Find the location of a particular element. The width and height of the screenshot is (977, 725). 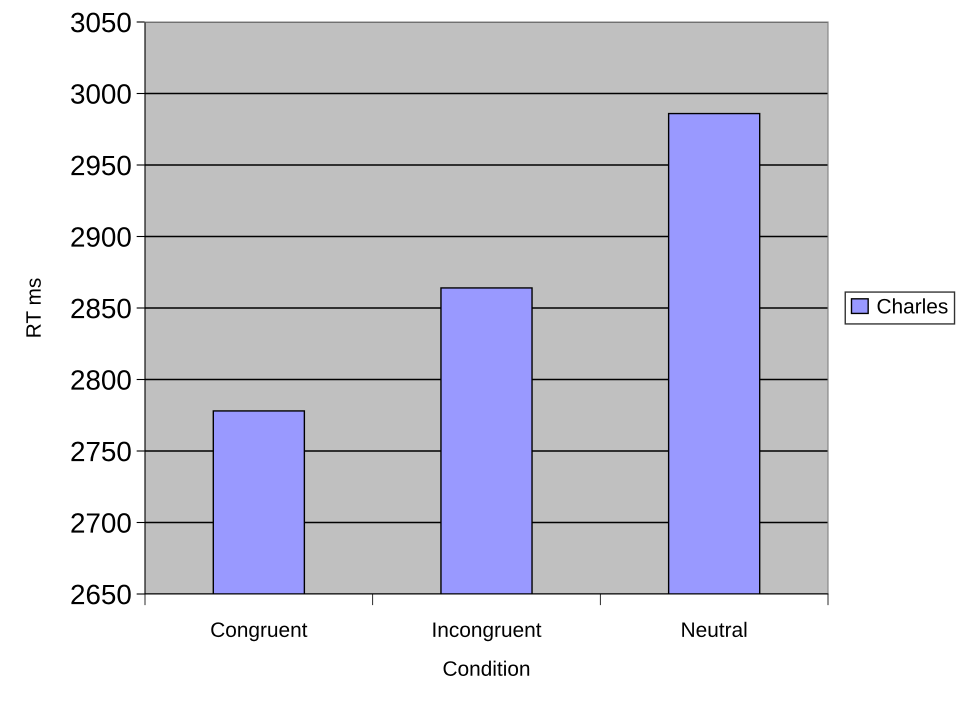

legend-label: Charles is located at coordinates (913, 306).